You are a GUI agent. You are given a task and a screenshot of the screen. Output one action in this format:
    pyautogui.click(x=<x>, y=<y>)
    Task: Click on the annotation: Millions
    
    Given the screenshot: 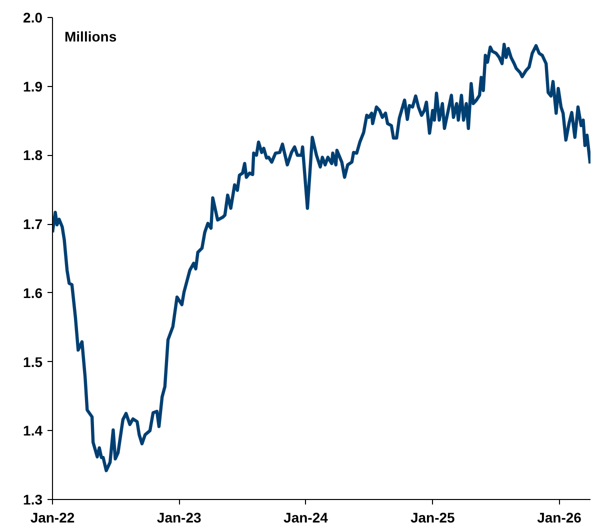 What is the action you would take?
    pyautogui.click(x=90, y=36)
    